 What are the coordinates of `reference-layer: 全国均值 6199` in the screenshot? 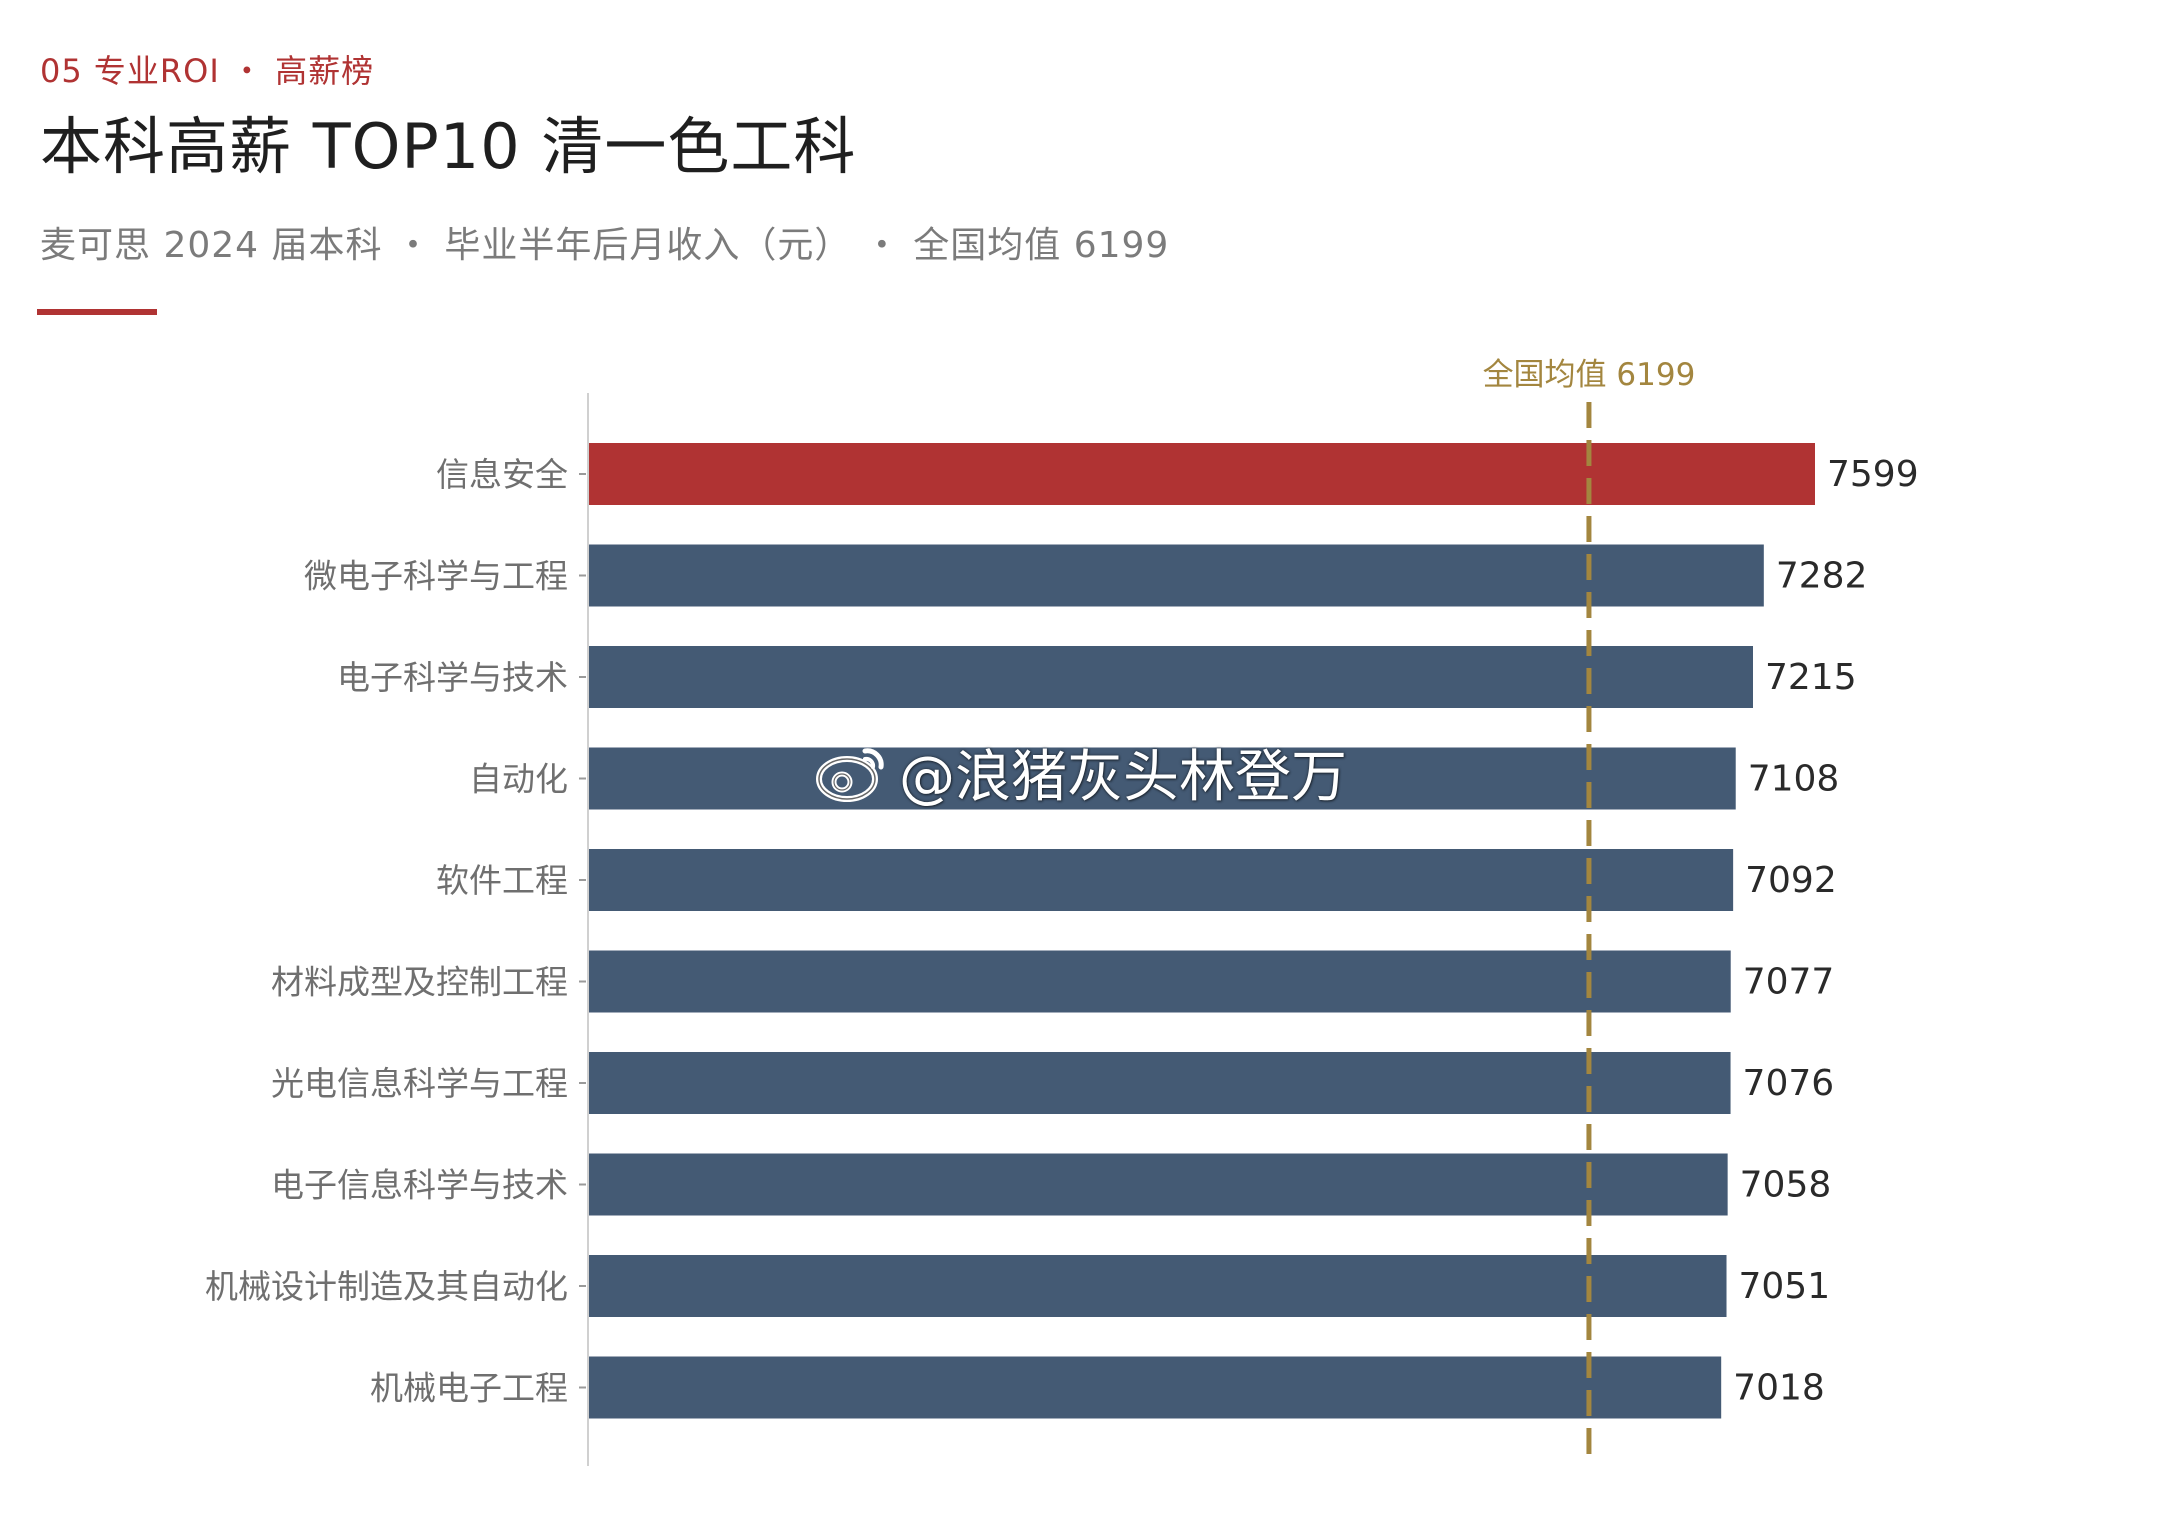 It's located at (1589, 911).